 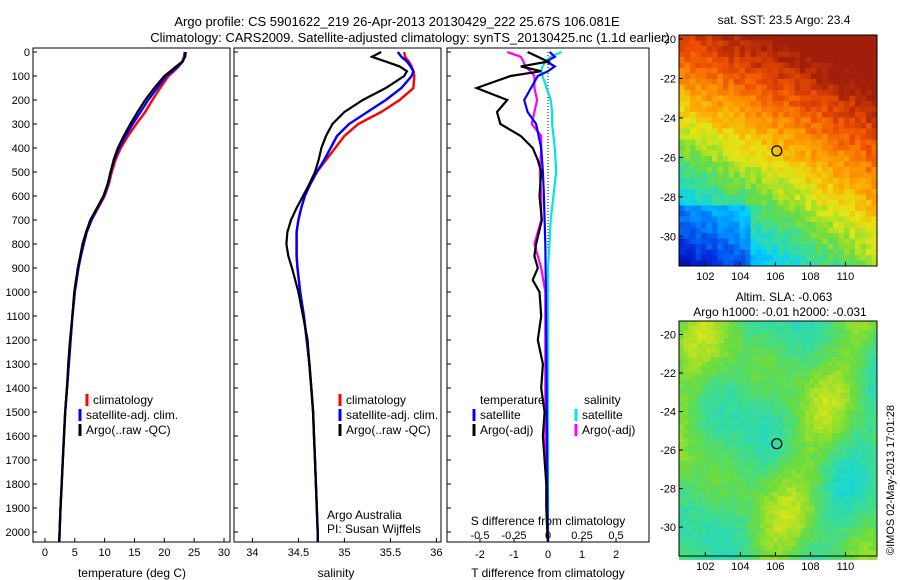 I want to click on x-tick-label: 25, so click(x=194, y=553).